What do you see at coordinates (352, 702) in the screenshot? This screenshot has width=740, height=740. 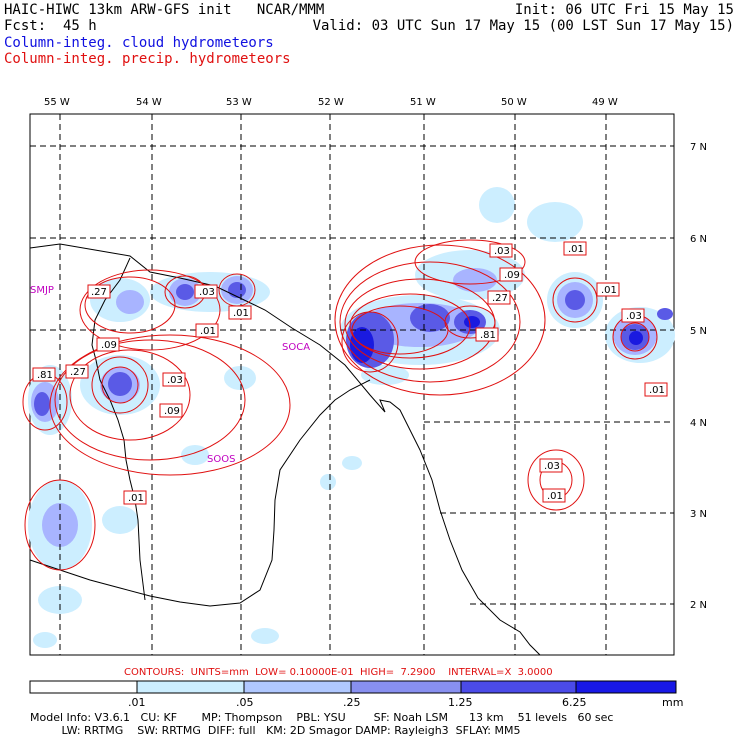 I see `colorbar-tick: .25` at bounding box center [352, 702].